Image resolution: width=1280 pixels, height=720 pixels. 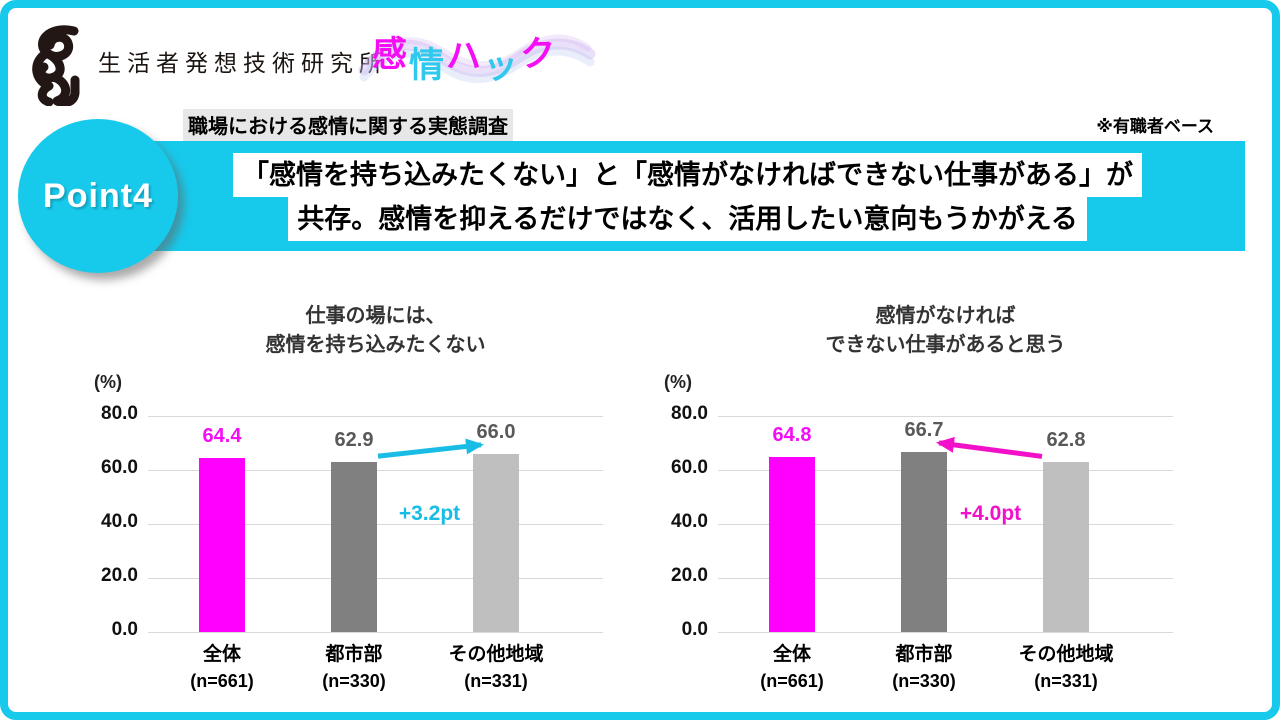 What do you see at coordinates (945, 330) in the screenshot?
I see `chart-title: 感情がなければ できない仕事があると思う` at bounding box center [945, 330].